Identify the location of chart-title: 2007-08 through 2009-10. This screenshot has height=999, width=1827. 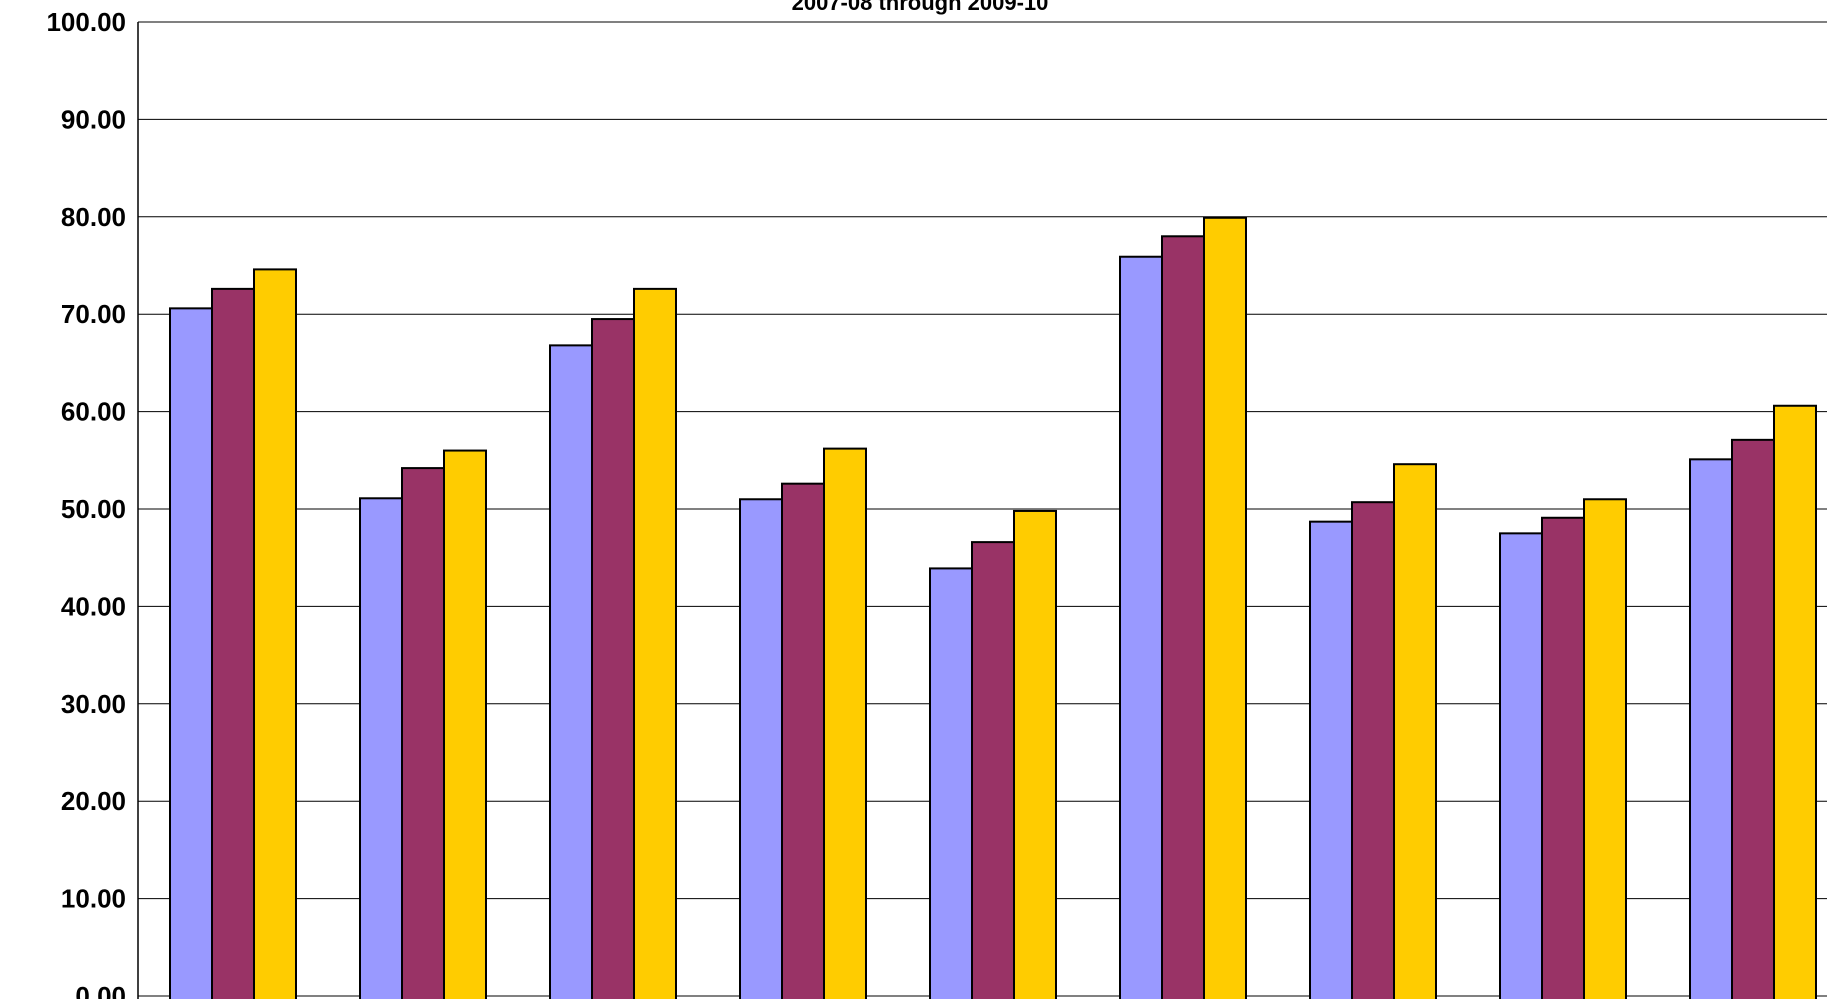
(920, 7).